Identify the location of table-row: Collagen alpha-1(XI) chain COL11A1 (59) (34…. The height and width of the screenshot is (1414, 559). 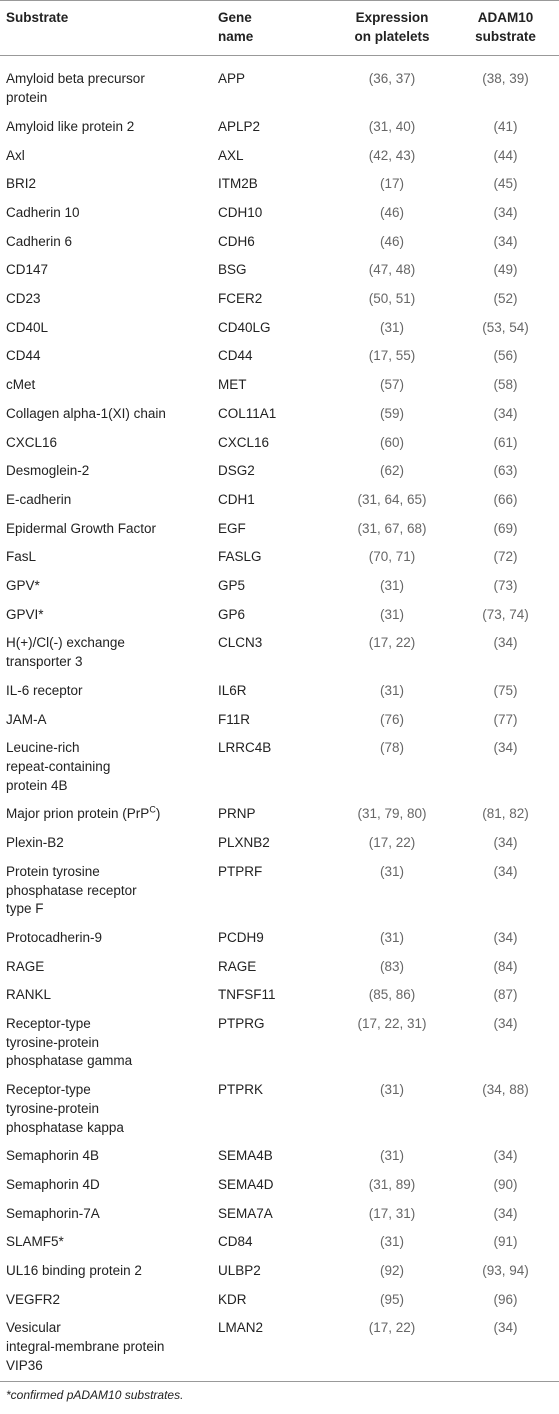
(279, 414).